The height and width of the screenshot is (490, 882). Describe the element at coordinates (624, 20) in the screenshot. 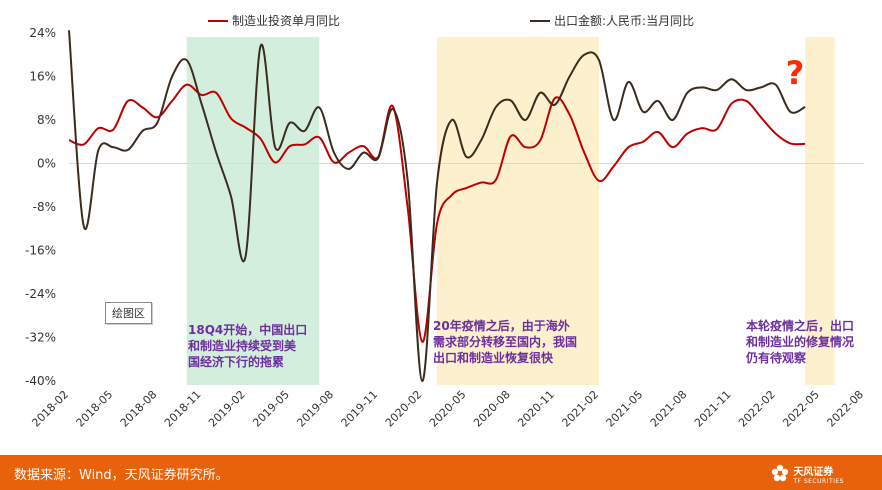

I see `legend-label: 出口金额:人民币:当月同比` at that location.